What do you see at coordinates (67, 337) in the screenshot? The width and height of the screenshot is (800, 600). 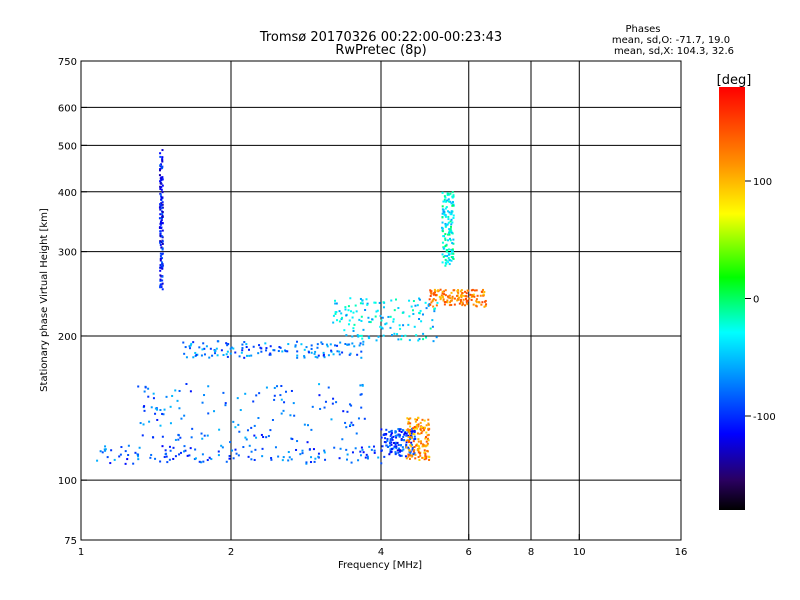 I see `y-tick-label: 200` at bounding box center [67, 337].